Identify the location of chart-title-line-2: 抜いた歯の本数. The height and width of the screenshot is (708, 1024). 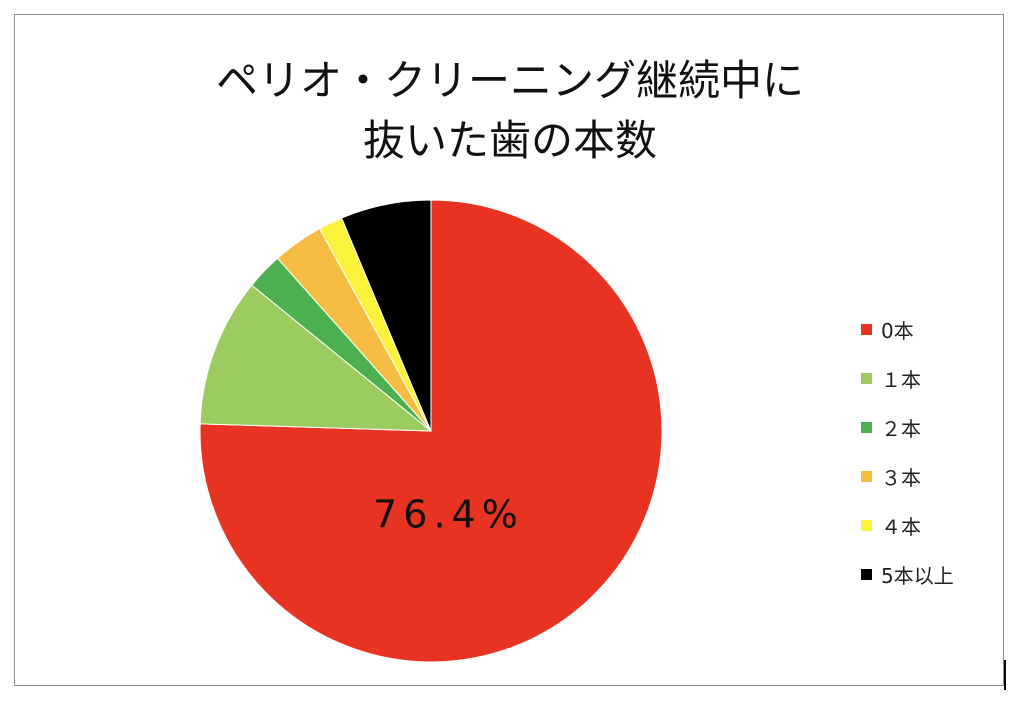
(509, 140).